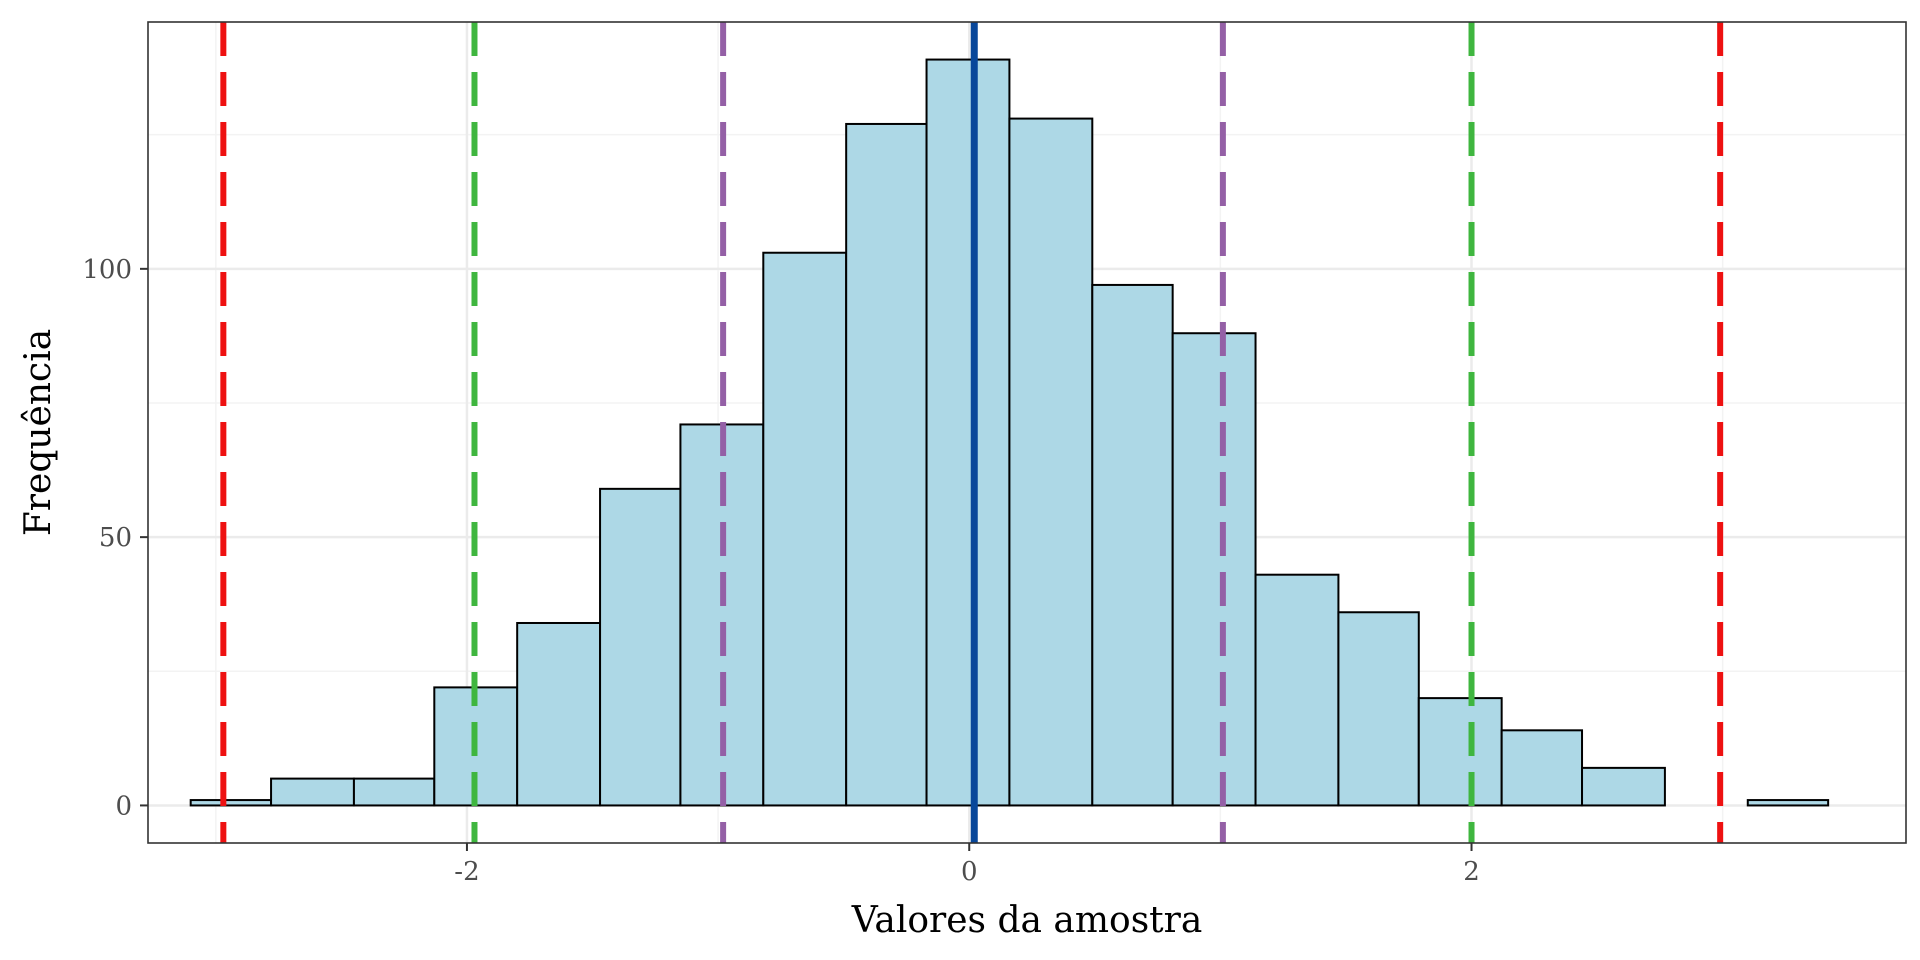 This screenshot has height=960, width=1920. What do you see at coordinates (1471, 872) in the screenshot?
I see `x-tick-label: 2` at bounding box center [1471, 872].